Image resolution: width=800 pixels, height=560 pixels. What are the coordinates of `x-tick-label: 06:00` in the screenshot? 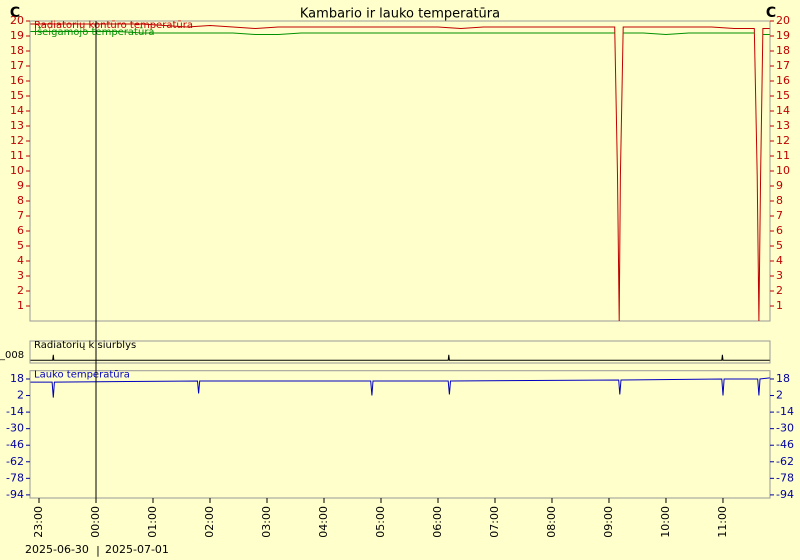 It's located at (437, 522).